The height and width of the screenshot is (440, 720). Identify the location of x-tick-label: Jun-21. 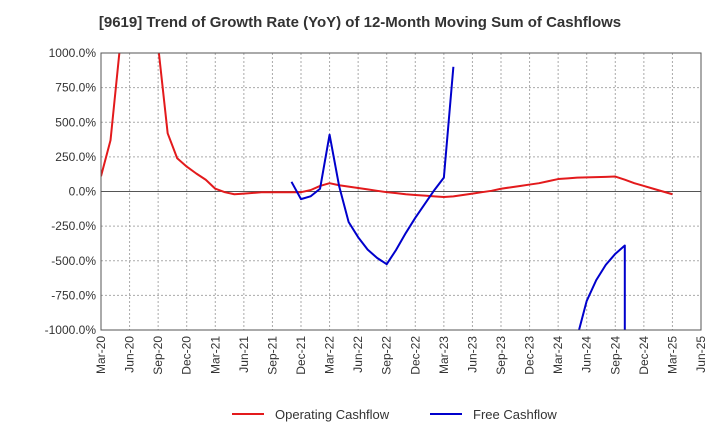
(244, 354).